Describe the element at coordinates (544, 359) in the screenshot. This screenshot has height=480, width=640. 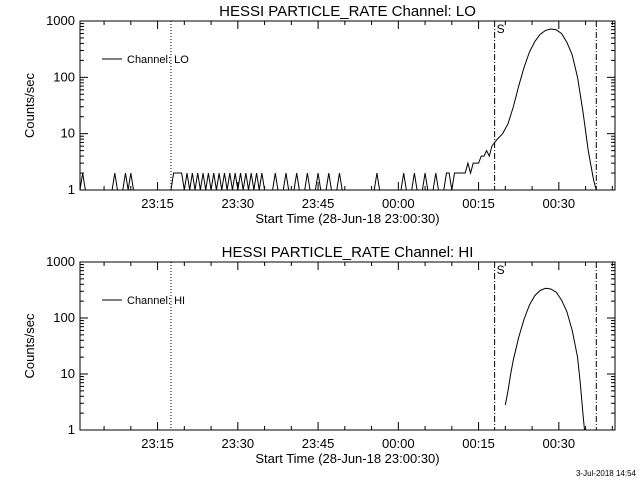
I see `series-line` at that location.